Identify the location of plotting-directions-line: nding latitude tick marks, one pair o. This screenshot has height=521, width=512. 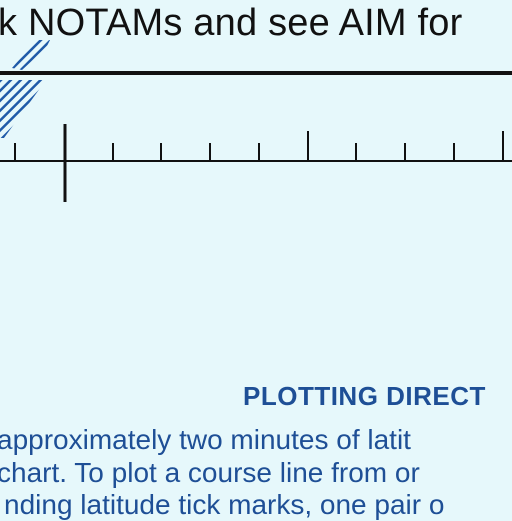
(224, 504).